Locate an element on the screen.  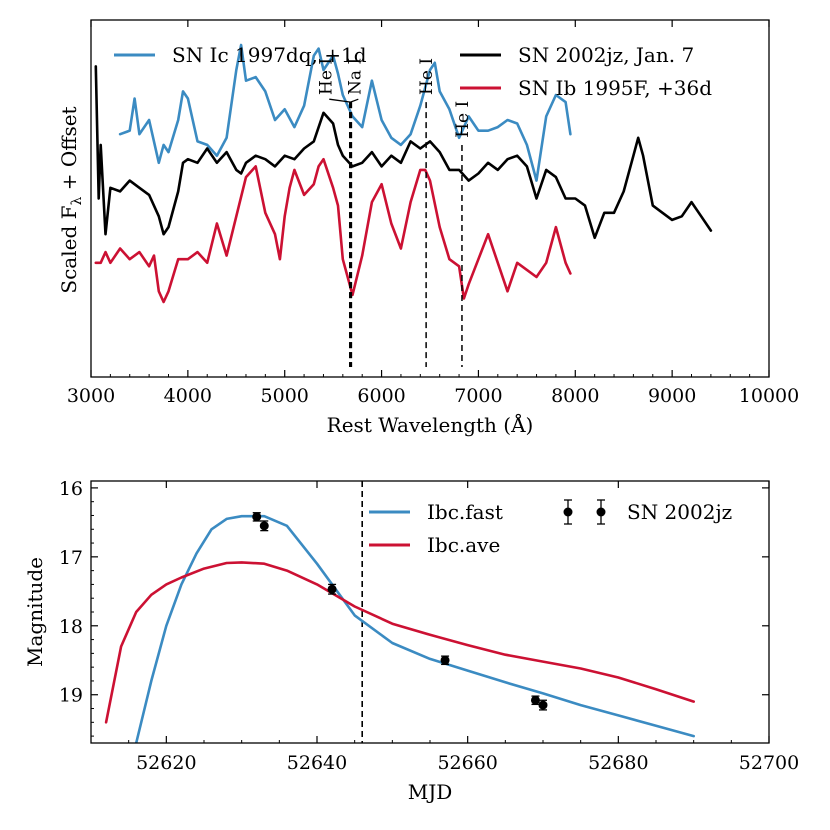
spectrum-xtick-label: 6000 is located at coordinates (381, 396).